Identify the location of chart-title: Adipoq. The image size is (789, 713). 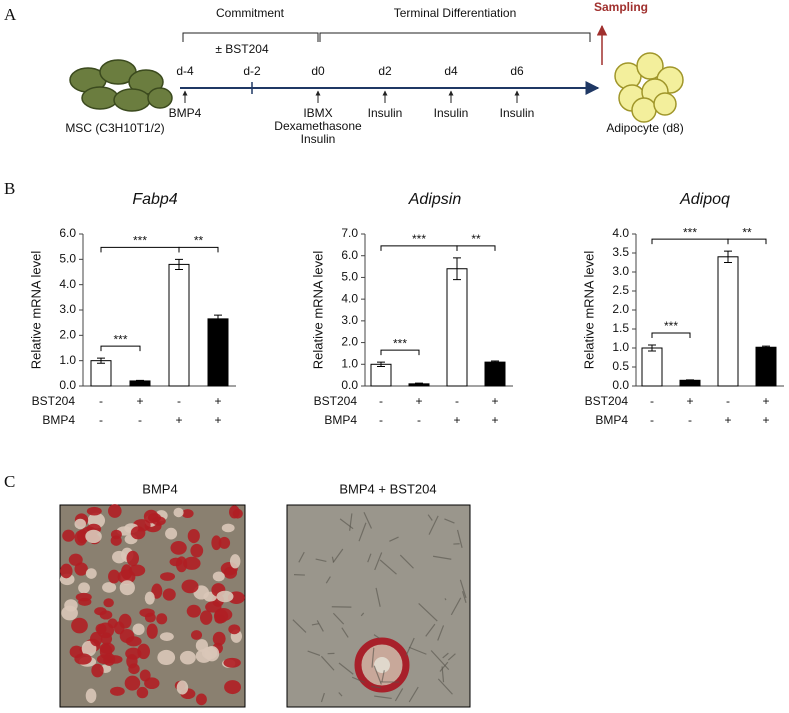
(704, 199).